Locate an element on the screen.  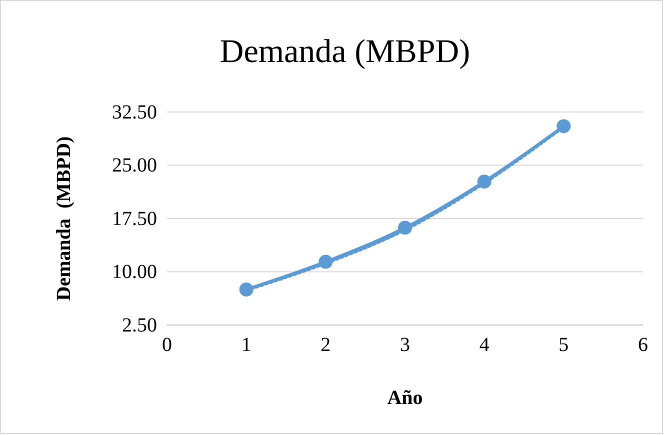
point is located at coordinates (563, 126).